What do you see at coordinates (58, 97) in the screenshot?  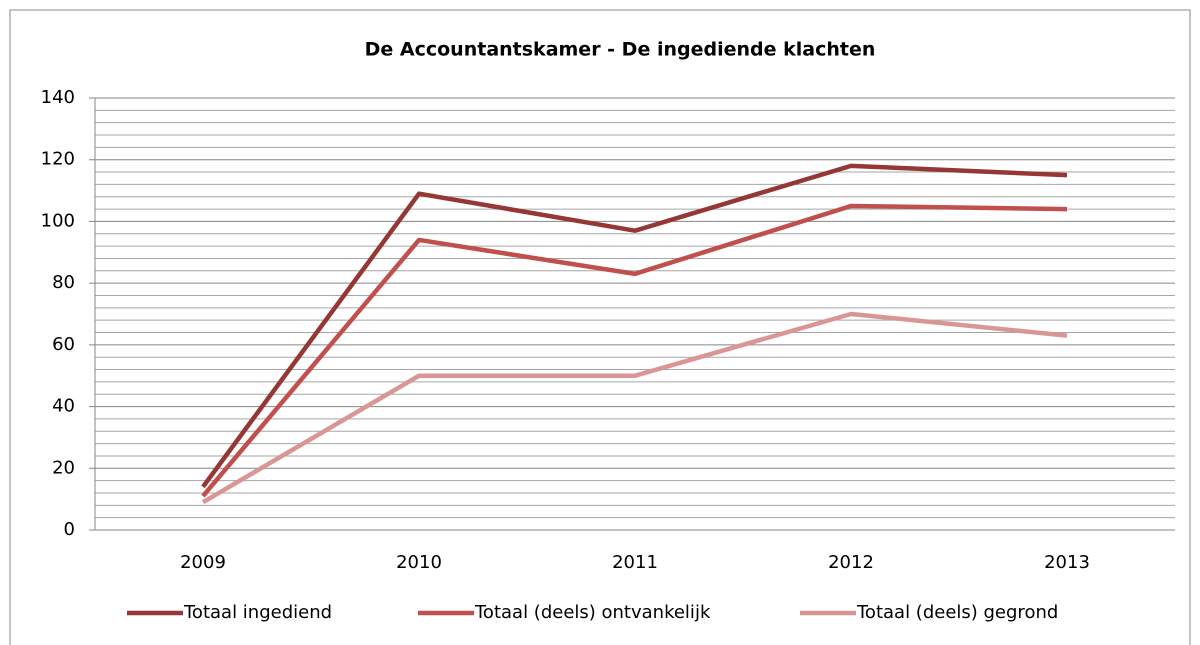 I see `y-tick-label: 140` at bounding box center [58, 97].